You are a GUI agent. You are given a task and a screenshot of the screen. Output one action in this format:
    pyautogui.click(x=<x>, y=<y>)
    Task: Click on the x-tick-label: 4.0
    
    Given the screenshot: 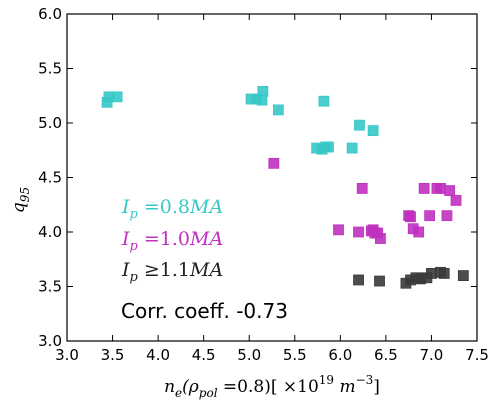 What is the action you would take?
    pyautogui.click(x=158, y=355)
    